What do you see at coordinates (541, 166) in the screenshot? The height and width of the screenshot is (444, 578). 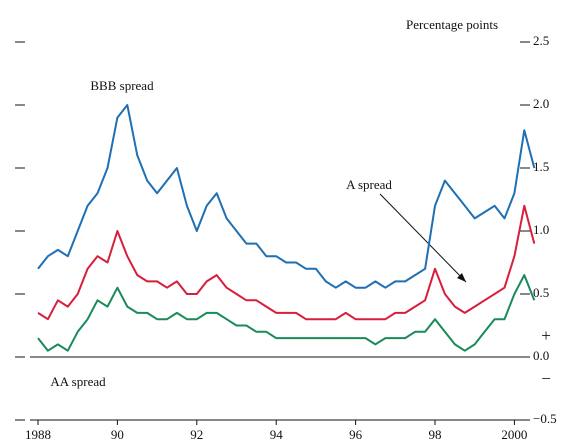 I see `y-tick-label: 1.5` at bounding box center [541, 166].